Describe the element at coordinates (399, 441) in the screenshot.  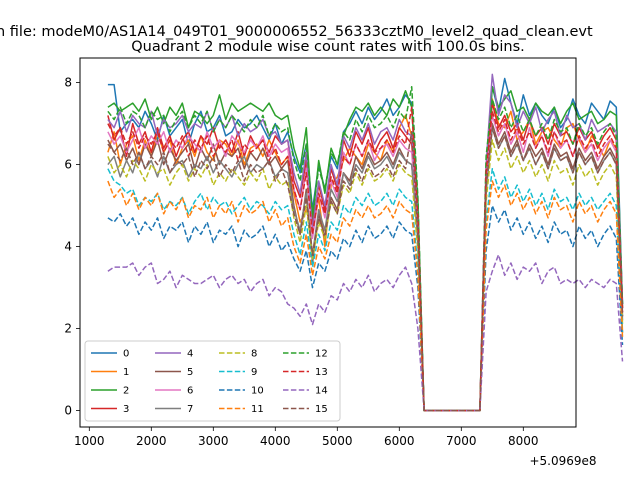
I see `x-tick-label: 6000` at that location.